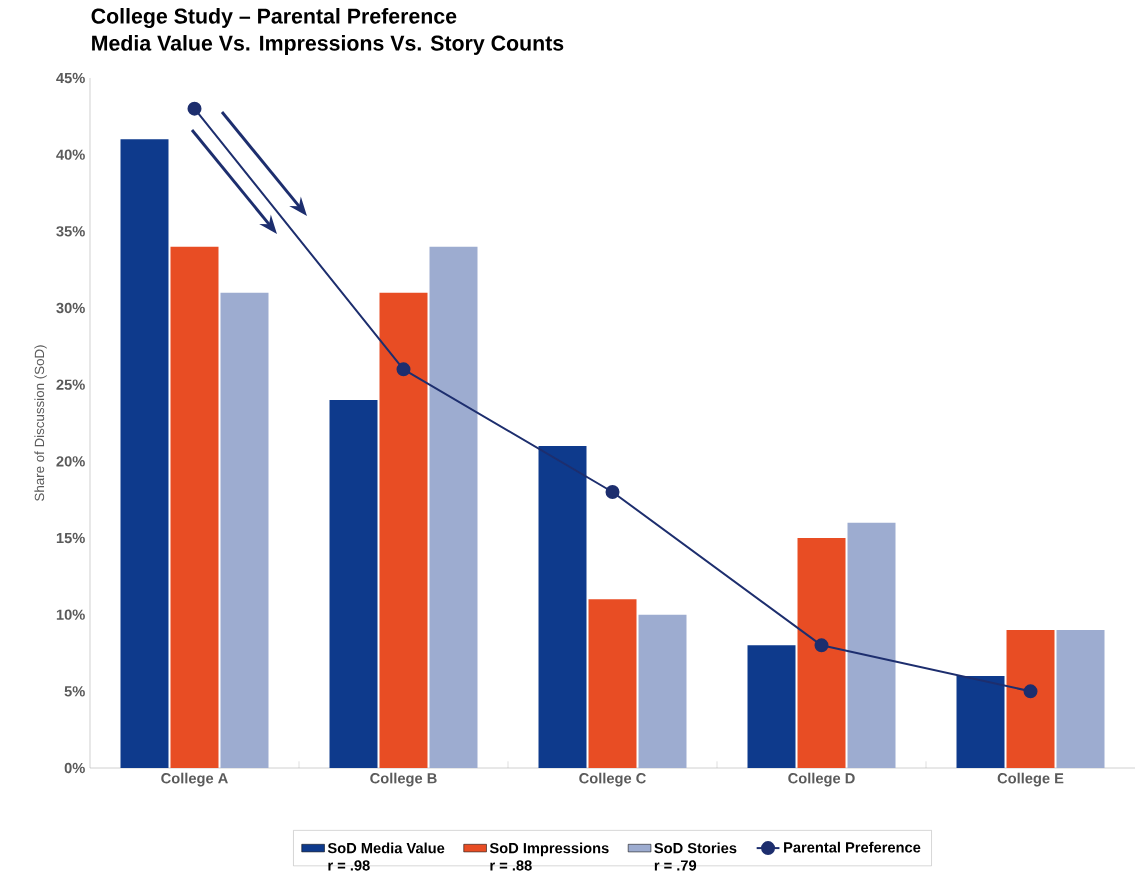  Describe the element at coordinates (70, 384) in the screenshot. I see `y-tick-label: 25%` at that location.